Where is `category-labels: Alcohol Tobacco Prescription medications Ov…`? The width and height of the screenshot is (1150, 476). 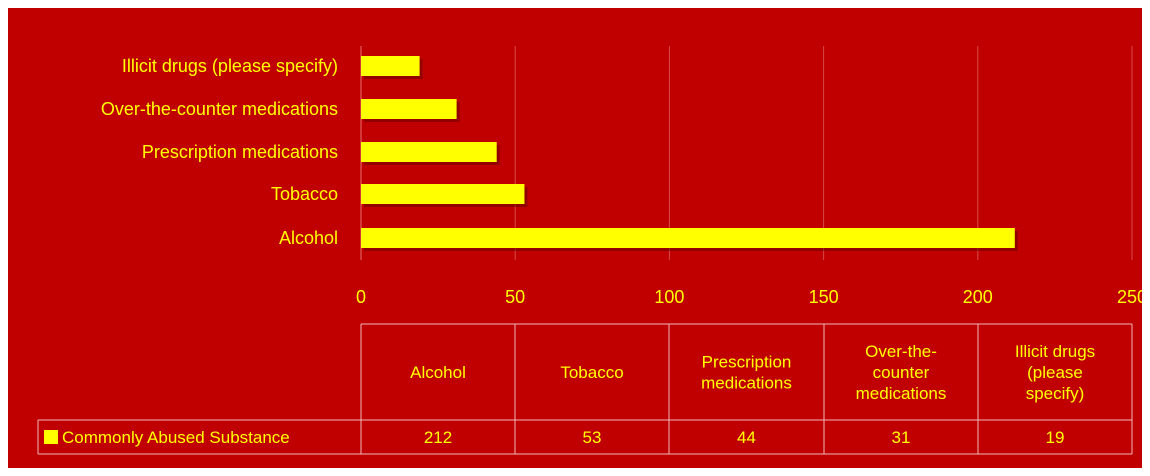
category-labels: Alcohol Tobacco Prescription medications Ov… is located at coordinates (219, 152).